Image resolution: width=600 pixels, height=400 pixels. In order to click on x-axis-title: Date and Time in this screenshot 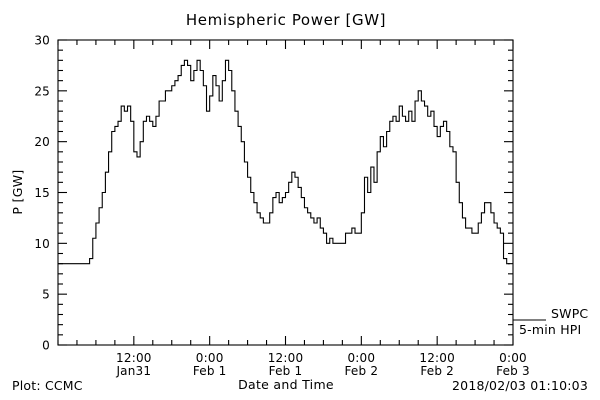, I will do `click(286, 384)`.